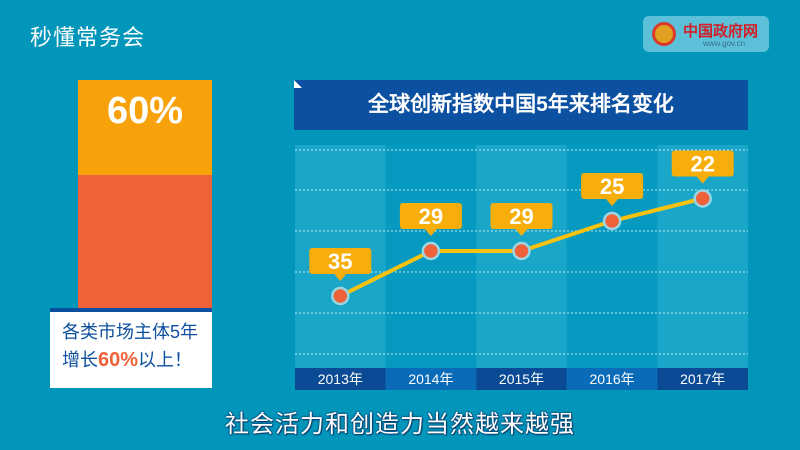 Image resolution: width=800 pixels, height=450 pixels. I want to click on data-label: 22, so click(702, 164).